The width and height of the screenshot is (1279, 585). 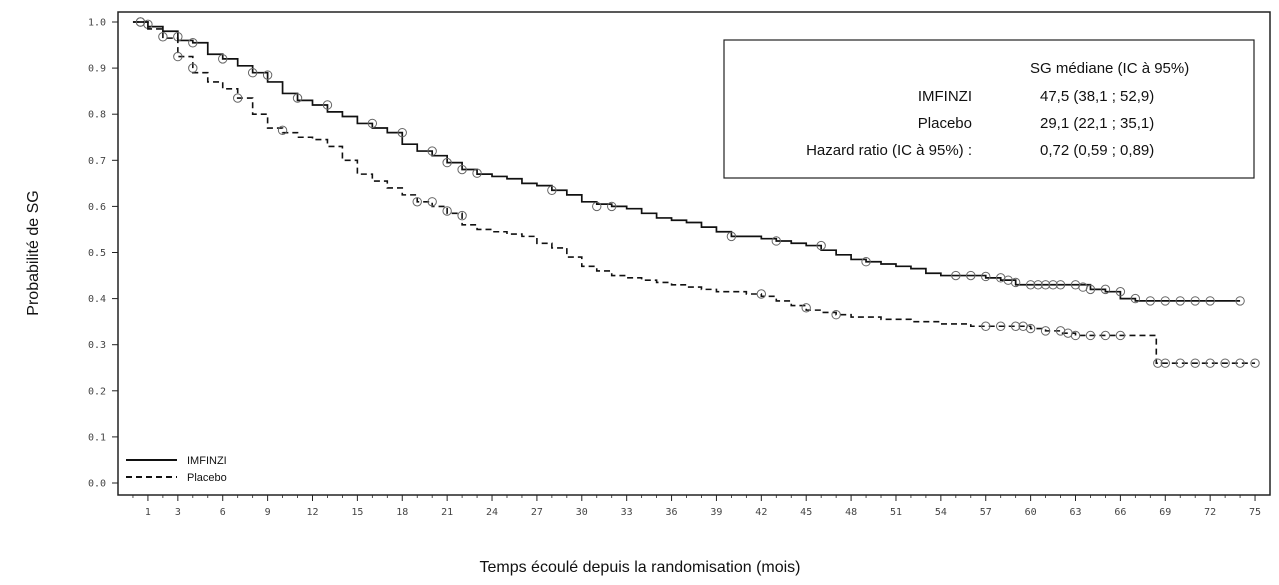 What do you see at coordinates (223, 512) in the screenshot?
I see `x-tick-label: 6` at bounding box center [223, 512].